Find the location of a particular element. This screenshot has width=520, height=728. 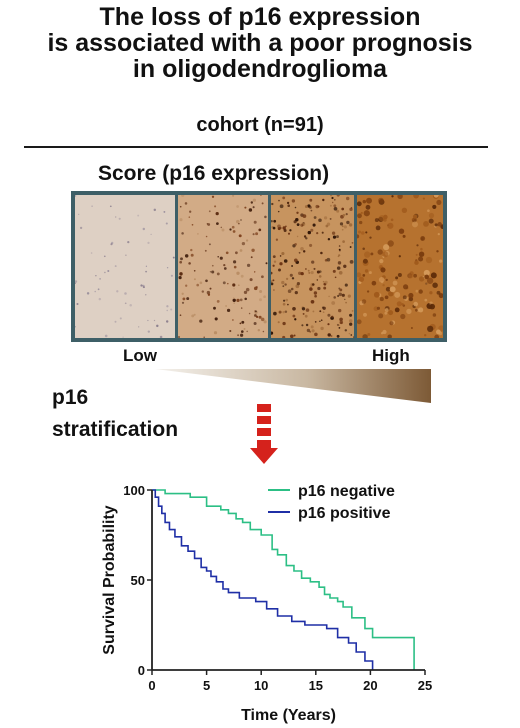

x-tick-label: 25 is located at coordinates (425, 685).